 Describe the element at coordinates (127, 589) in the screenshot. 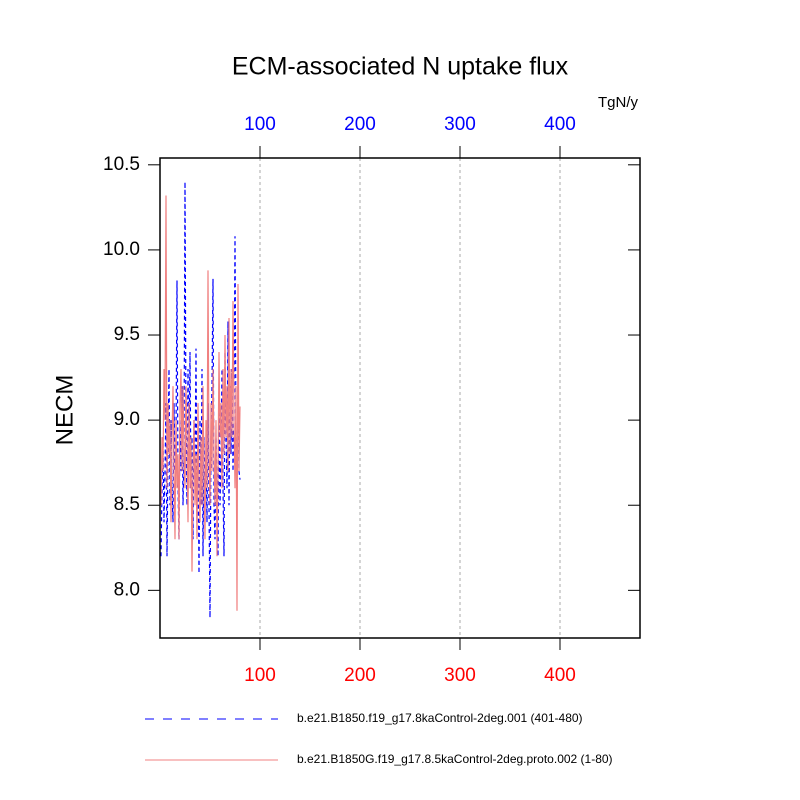

I see `y-tick-label: 8.0` at that location.